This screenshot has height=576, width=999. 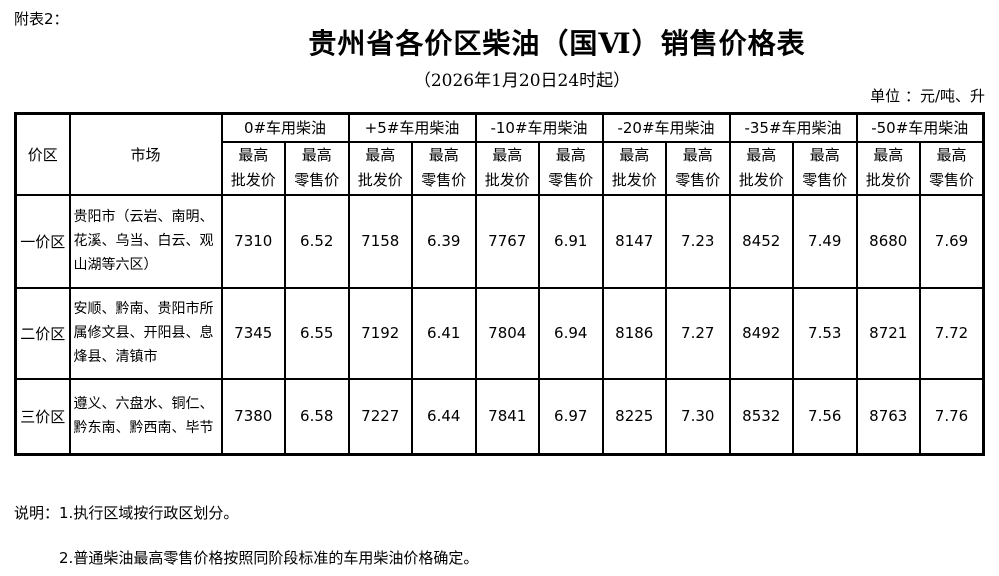 I want to click on price-cell: 7310, so click(x=253, y=241).